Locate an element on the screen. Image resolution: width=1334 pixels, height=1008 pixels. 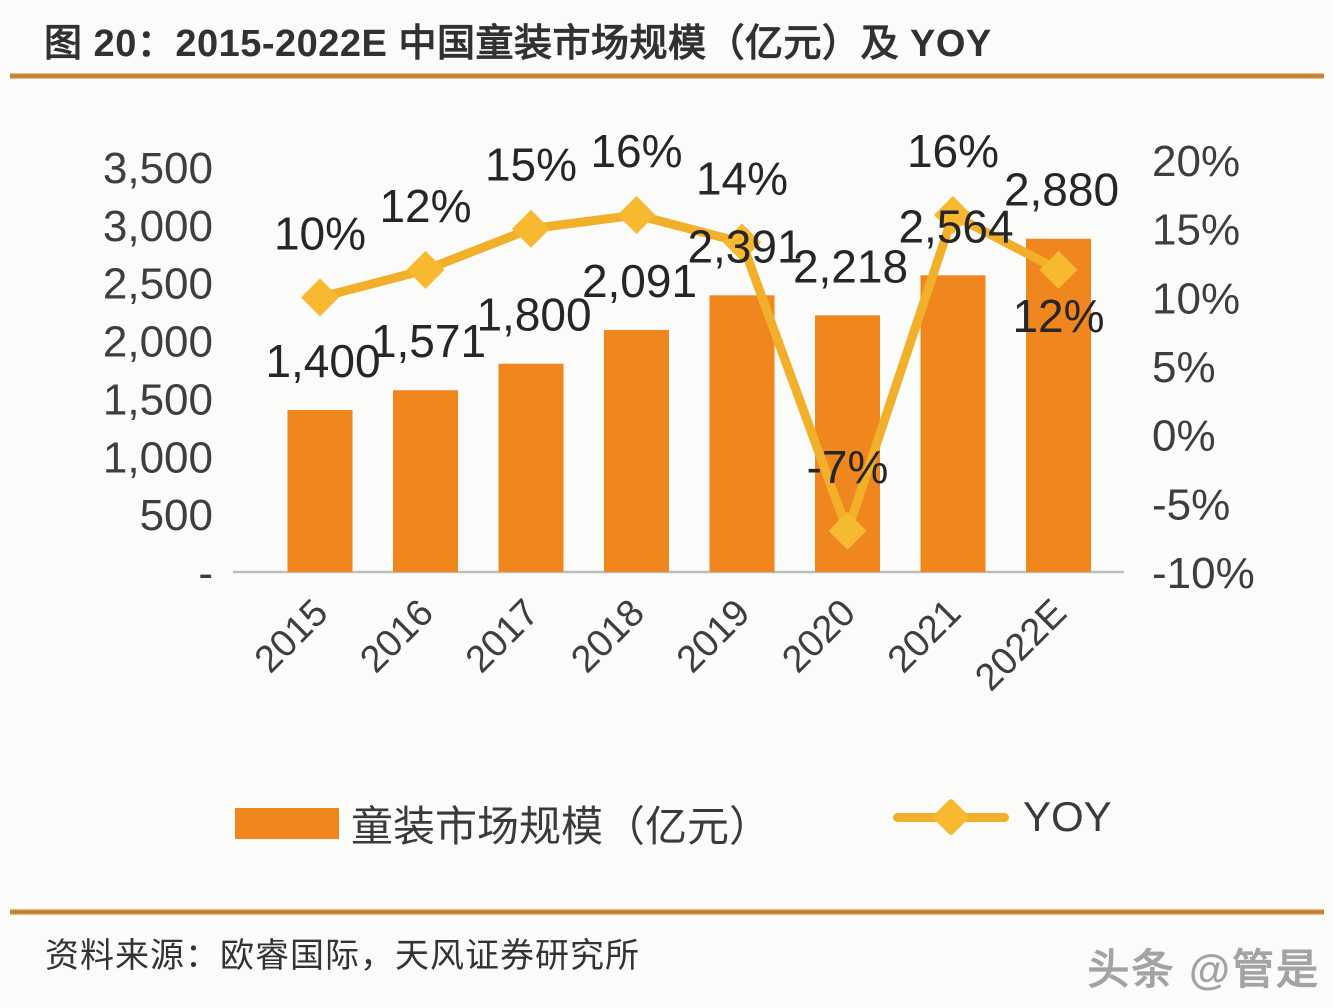
yoy-value-label-2022E: 12% is located at coordinates (1058, 316).